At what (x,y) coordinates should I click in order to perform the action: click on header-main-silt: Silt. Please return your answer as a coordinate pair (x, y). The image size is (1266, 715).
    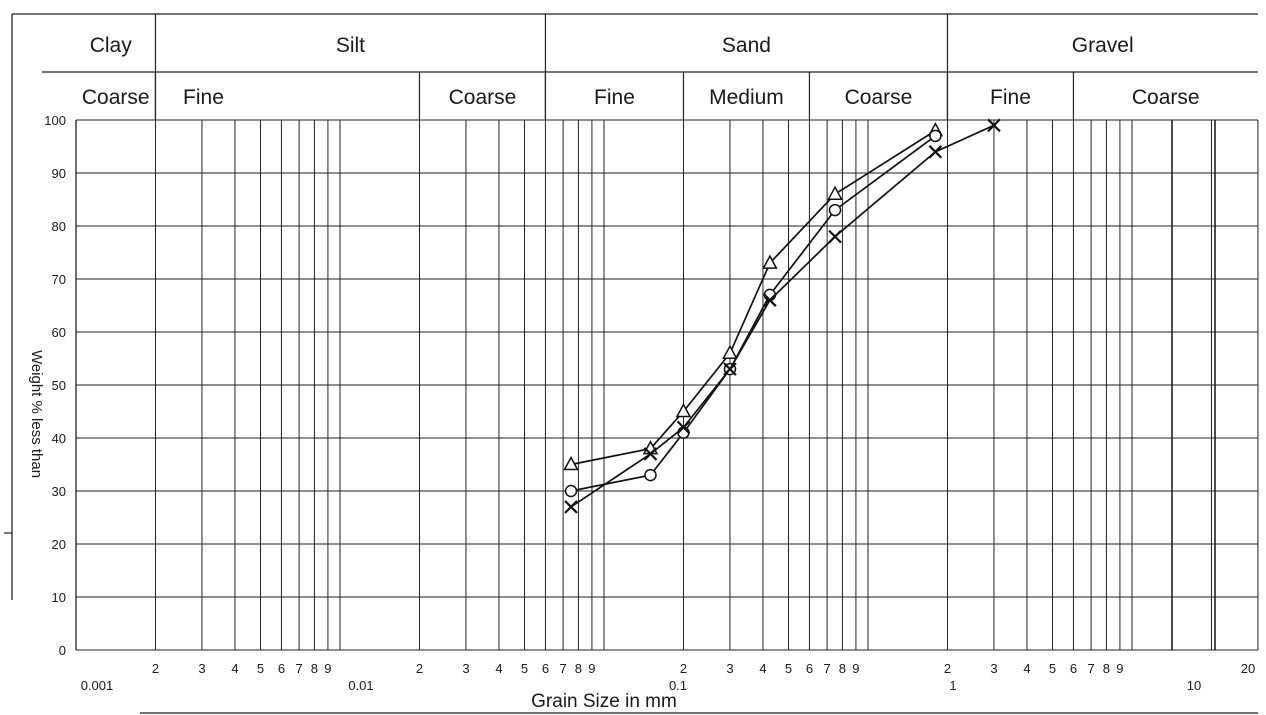
    Looking at the image, I should click on (350, 45).